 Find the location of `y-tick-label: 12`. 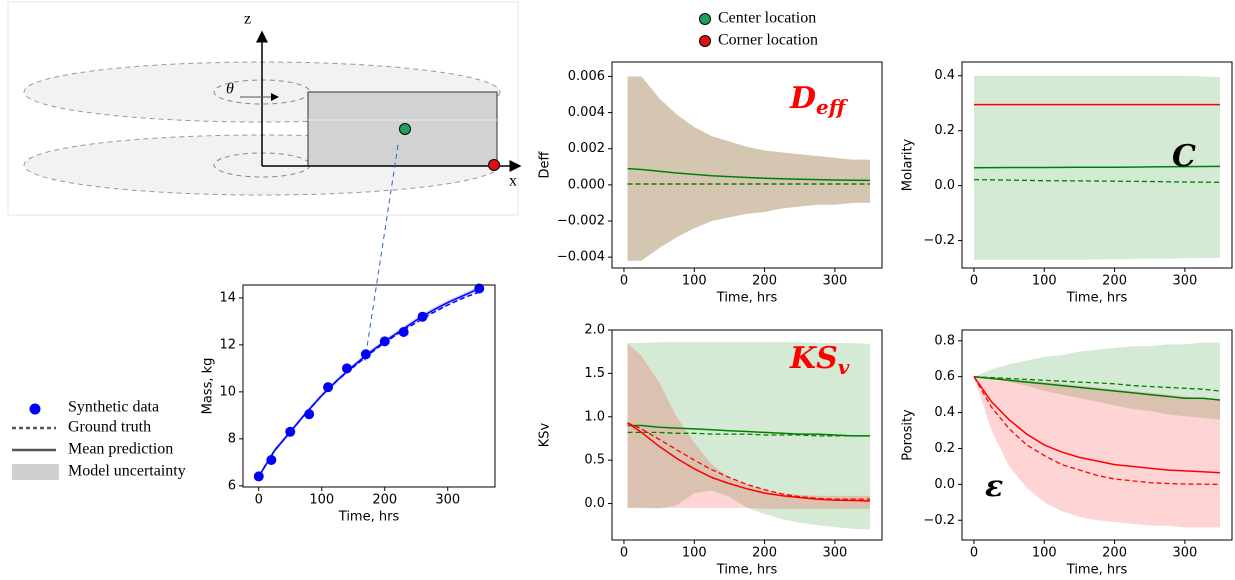

y-tick-label: 12 is located at coordinates (227, 344).